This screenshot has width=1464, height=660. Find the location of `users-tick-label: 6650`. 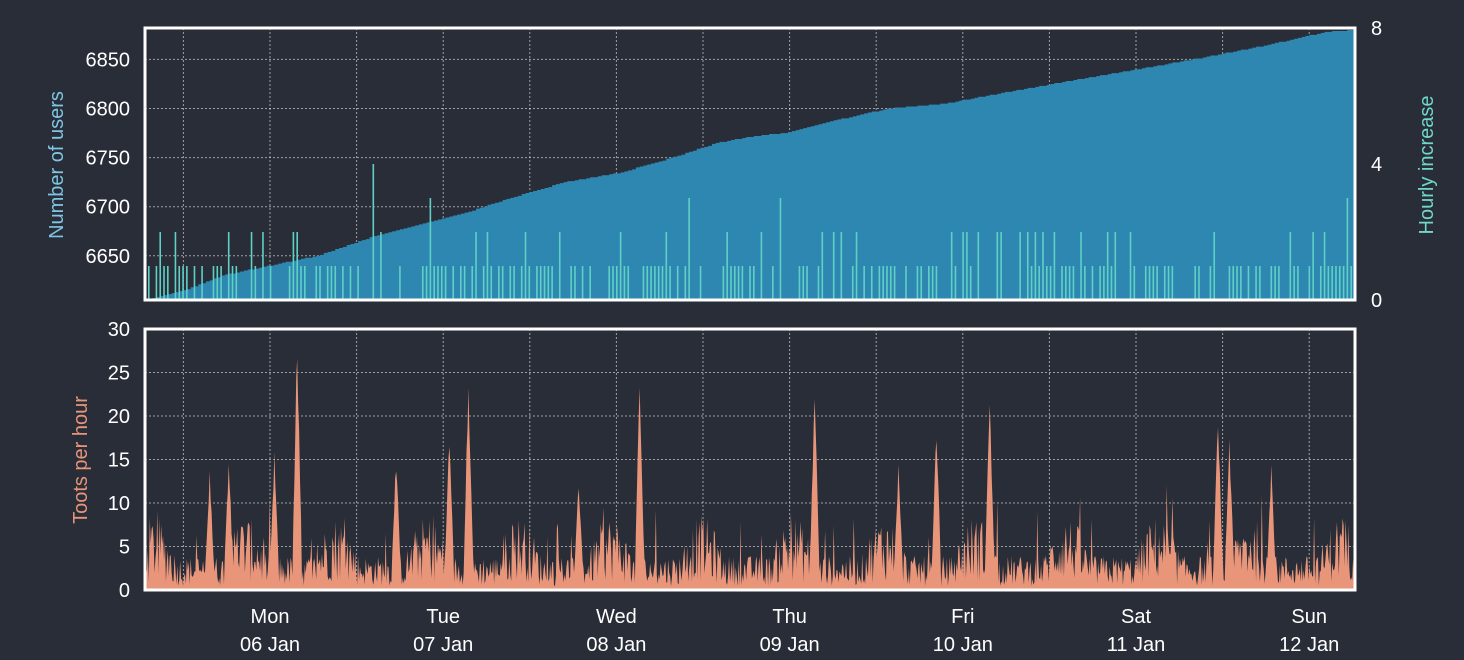

users-tick-label: 6650 is located at coordinates (108, 257).